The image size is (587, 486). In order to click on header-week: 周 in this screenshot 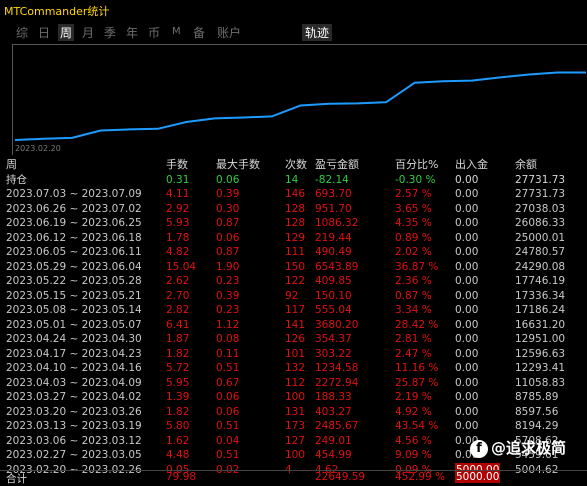, I will do `click(11, 164)`.